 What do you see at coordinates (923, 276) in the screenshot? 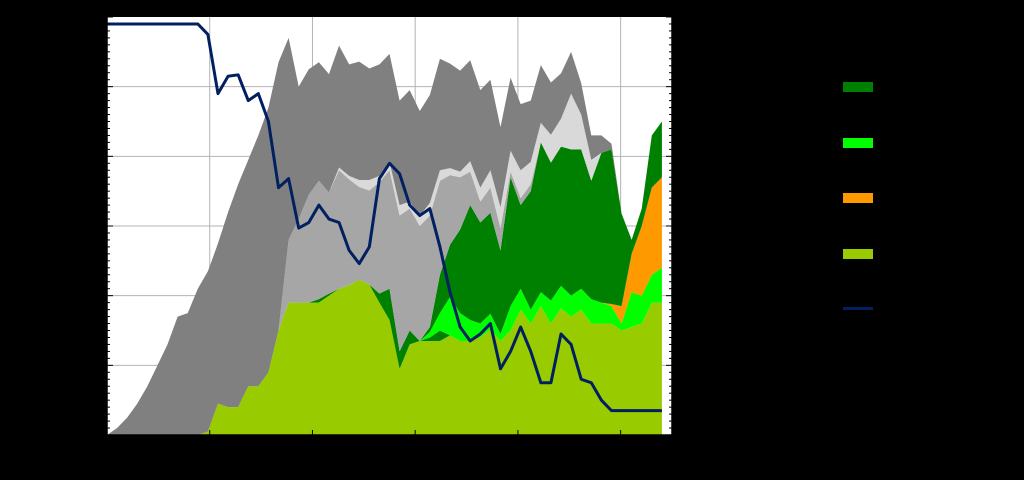
I see `legend-item-light-green` at bounding box center [923, 276].